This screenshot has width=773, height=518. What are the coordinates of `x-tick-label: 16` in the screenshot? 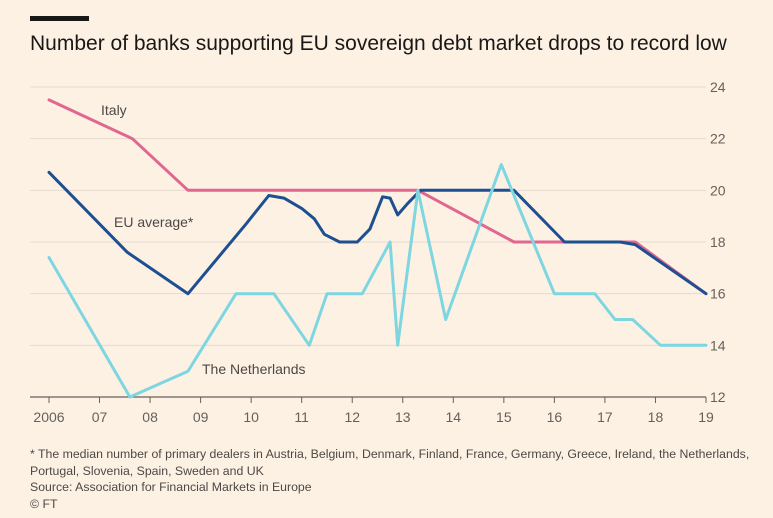 It's located at (555, 417).